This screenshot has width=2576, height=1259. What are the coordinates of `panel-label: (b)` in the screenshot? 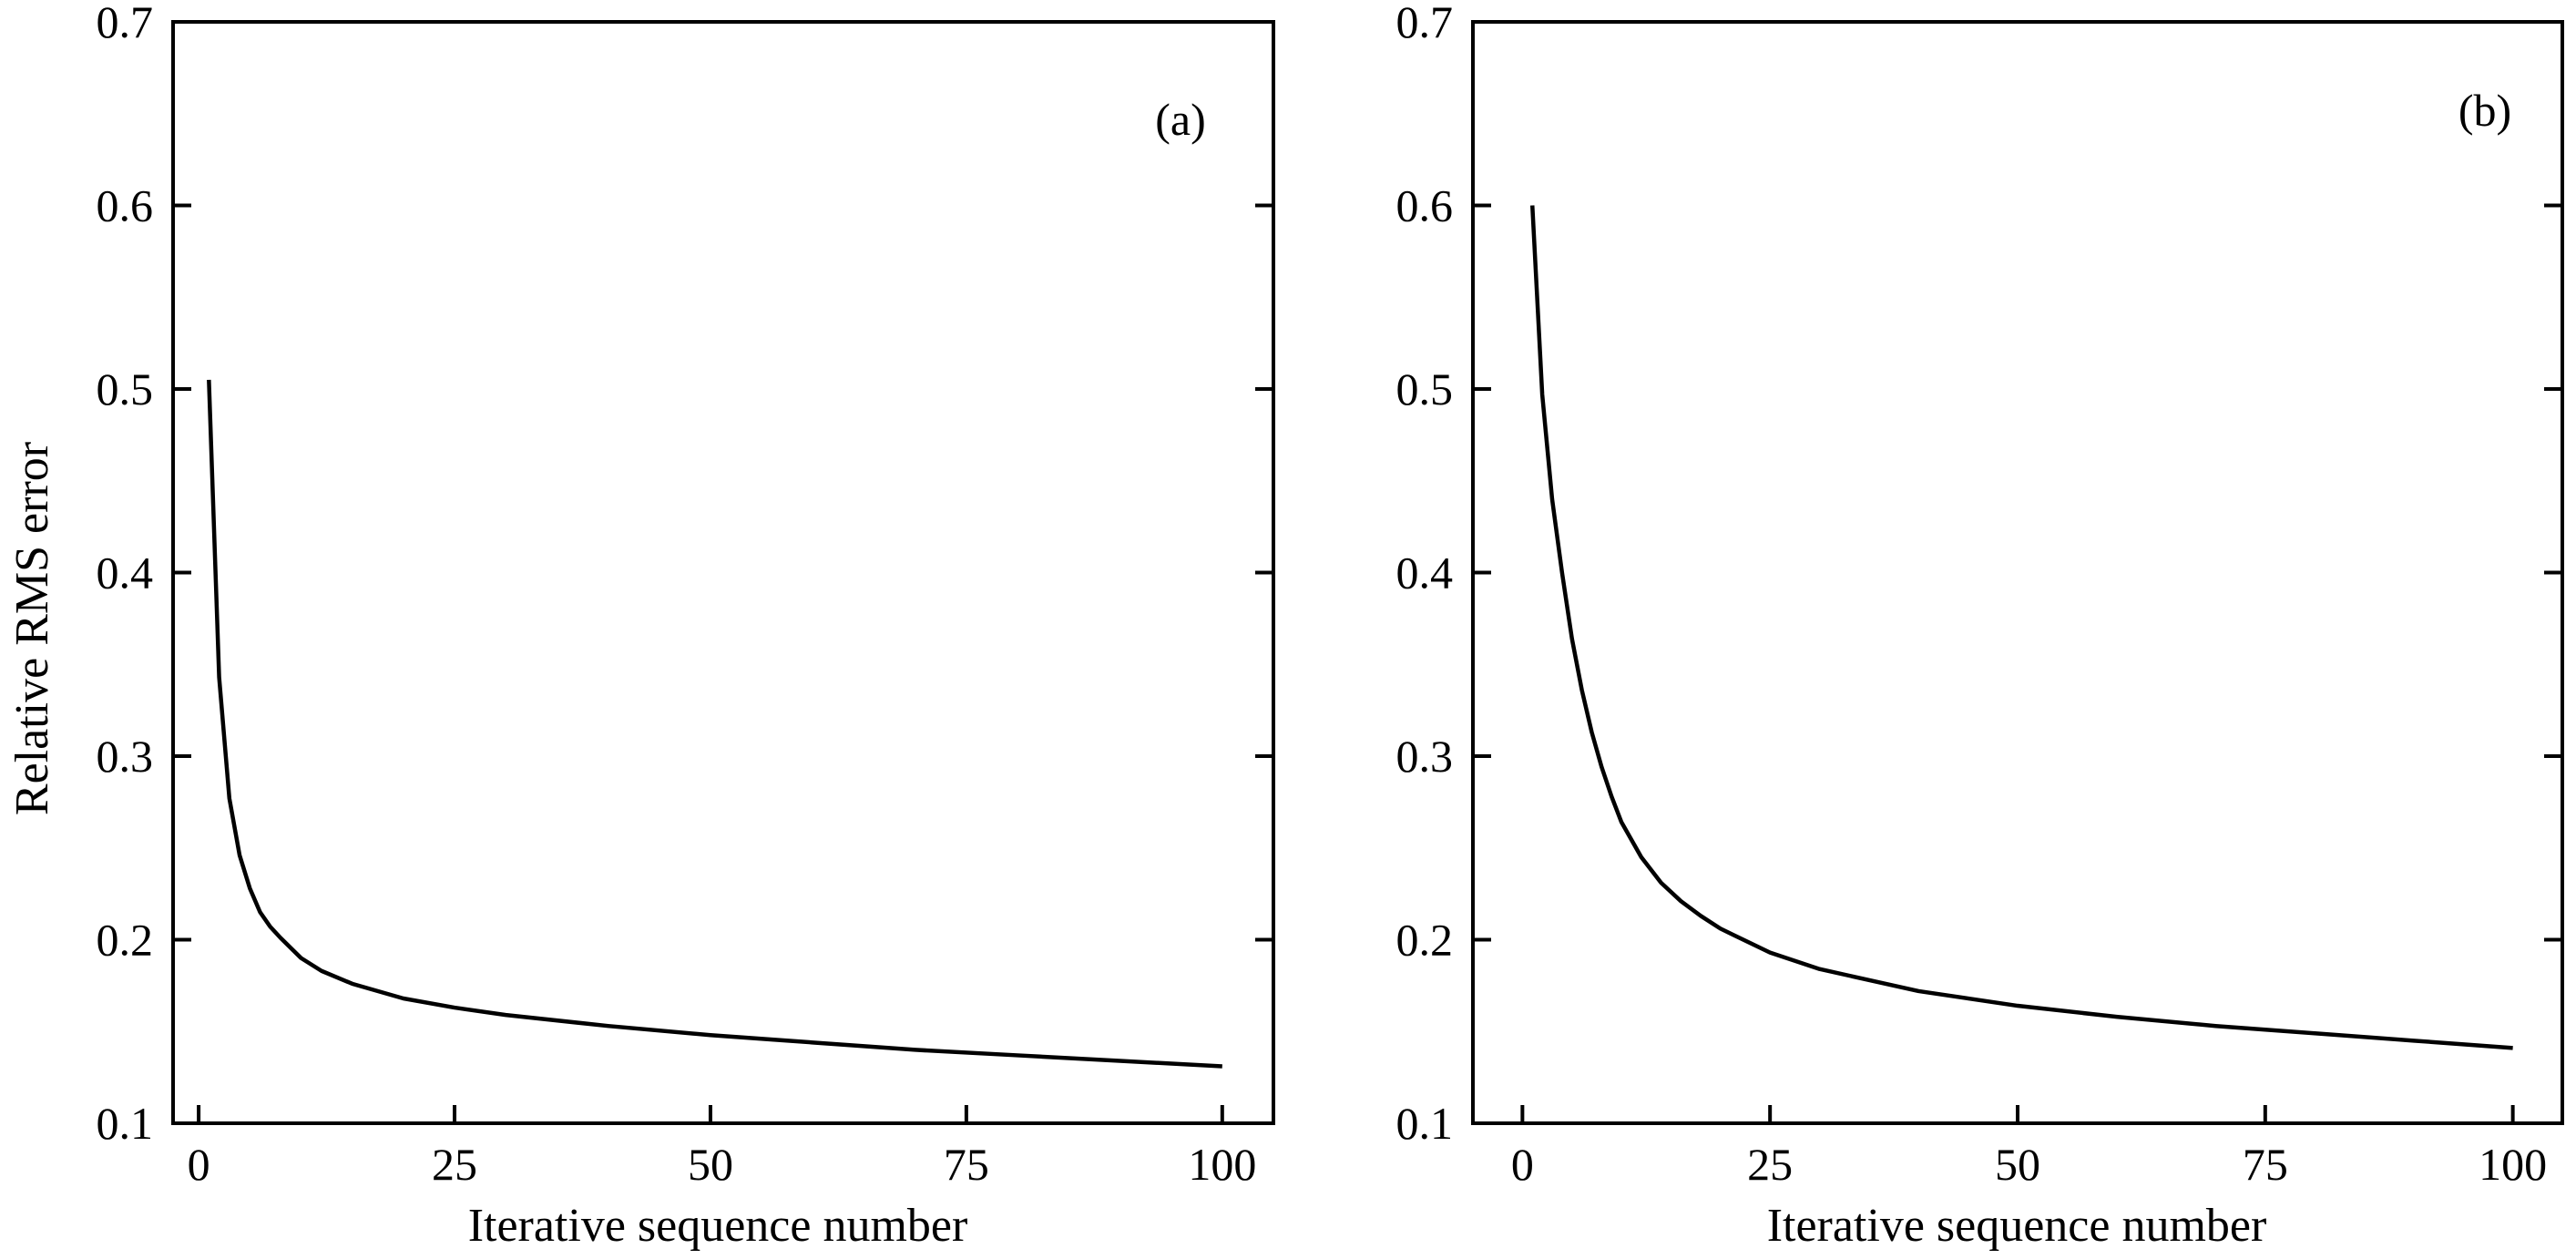 It's located at (2484, 111).